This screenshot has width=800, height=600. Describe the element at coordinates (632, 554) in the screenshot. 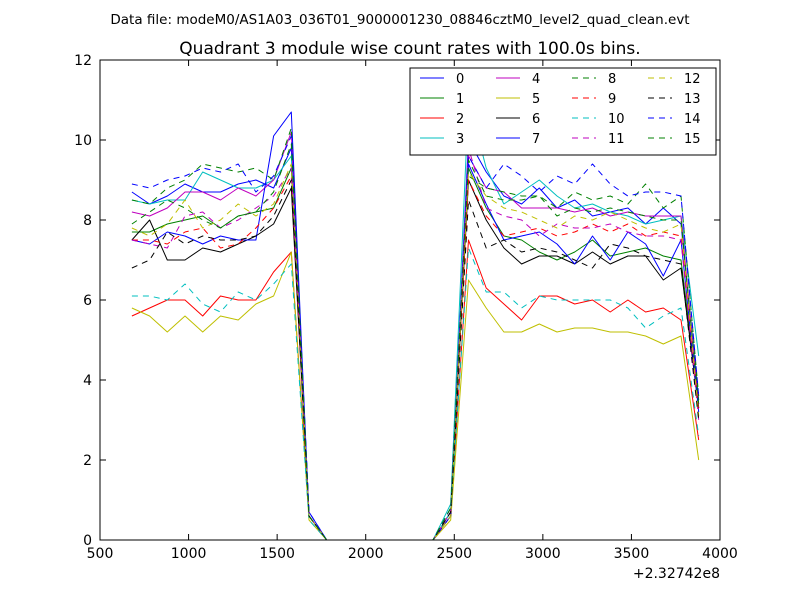

I see `x-tick-label: 3500` at that location.